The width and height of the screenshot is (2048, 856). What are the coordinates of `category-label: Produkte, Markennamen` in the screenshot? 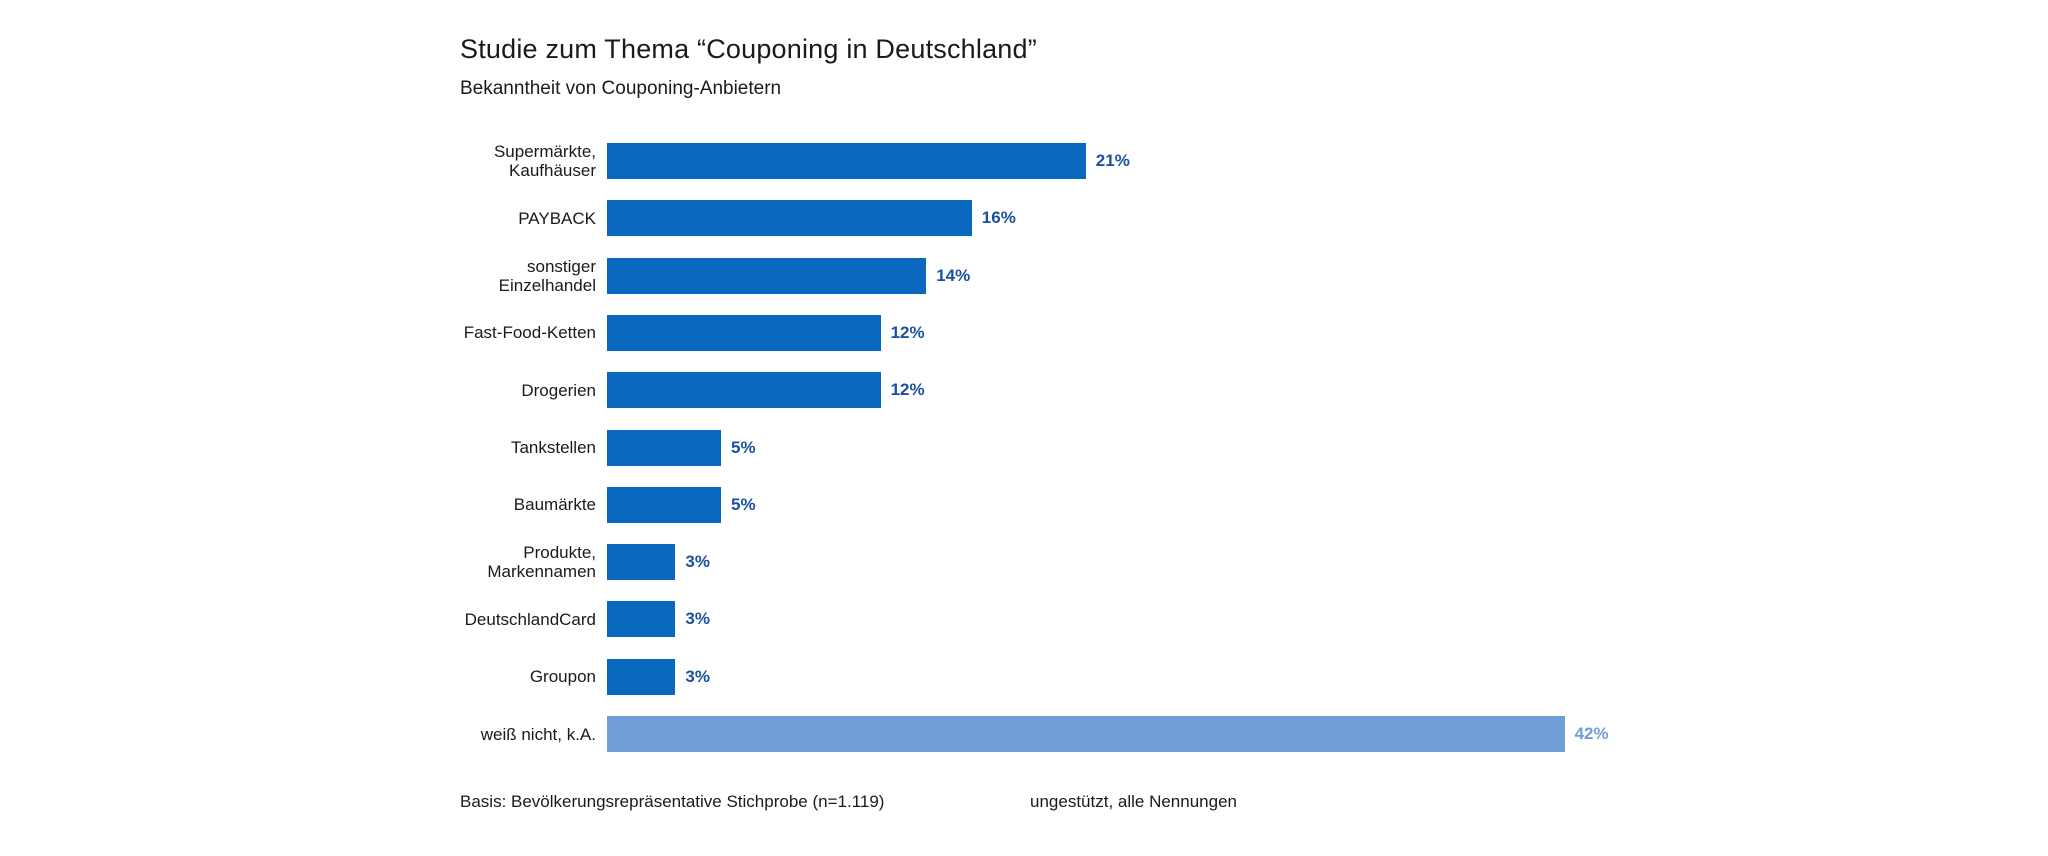 It's located at (541, 562).